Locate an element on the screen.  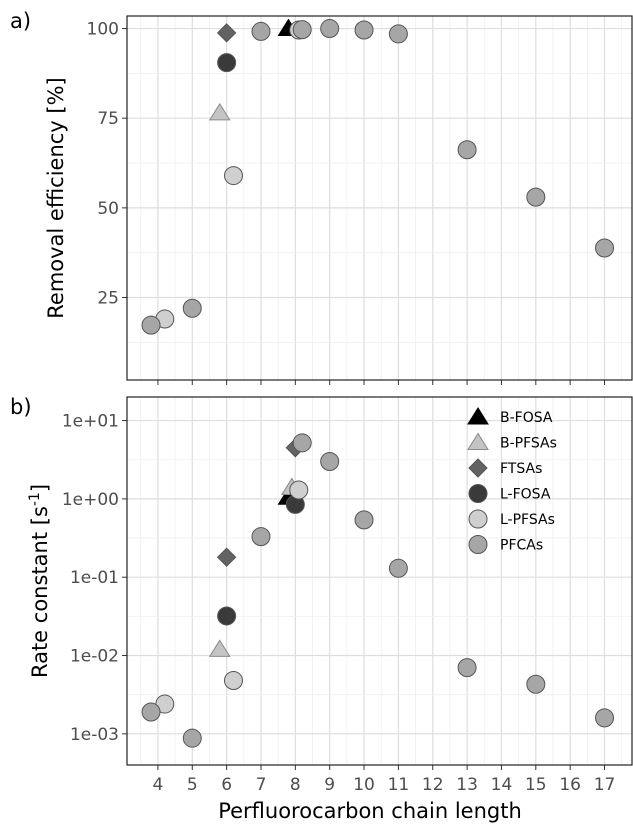
legend-label-l-fosa: L-FOSA is located at coordinates (525, 495).